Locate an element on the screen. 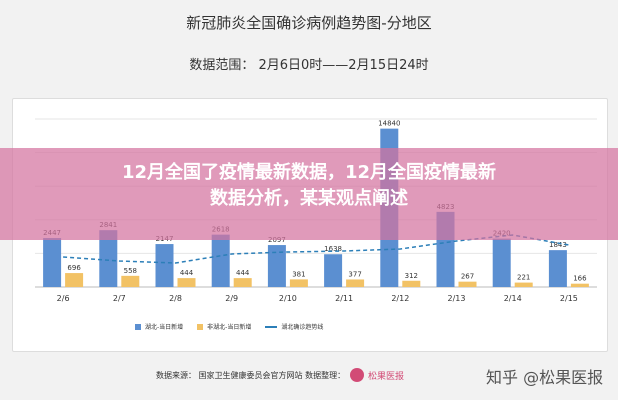 The image size is (618, 400). data-label-nonhubei: 267 is located at coordinates (467, 277).